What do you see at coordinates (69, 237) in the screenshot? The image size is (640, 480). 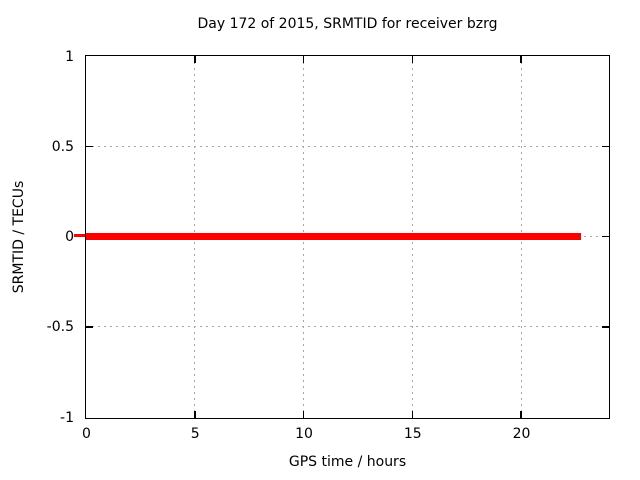 I see `y-tick-label-0: 0` at bounding box center [69, 237].